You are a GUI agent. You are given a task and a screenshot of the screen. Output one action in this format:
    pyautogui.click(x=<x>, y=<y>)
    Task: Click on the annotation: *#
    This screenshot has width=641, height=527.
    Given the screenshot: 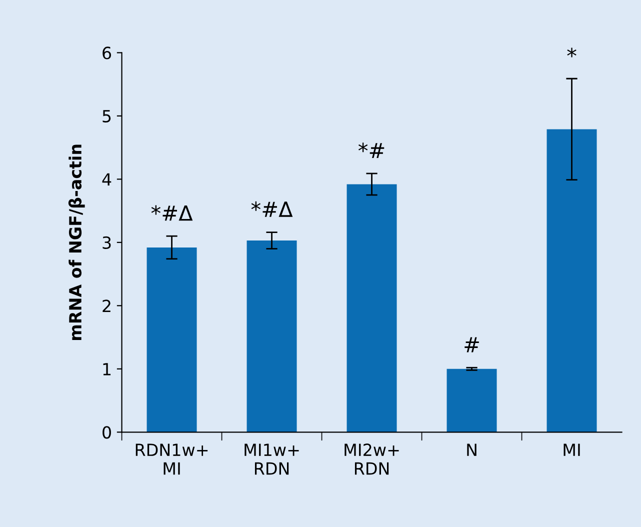 What is the action you would take?
    pyautogui.click(x=371, y=150)
    